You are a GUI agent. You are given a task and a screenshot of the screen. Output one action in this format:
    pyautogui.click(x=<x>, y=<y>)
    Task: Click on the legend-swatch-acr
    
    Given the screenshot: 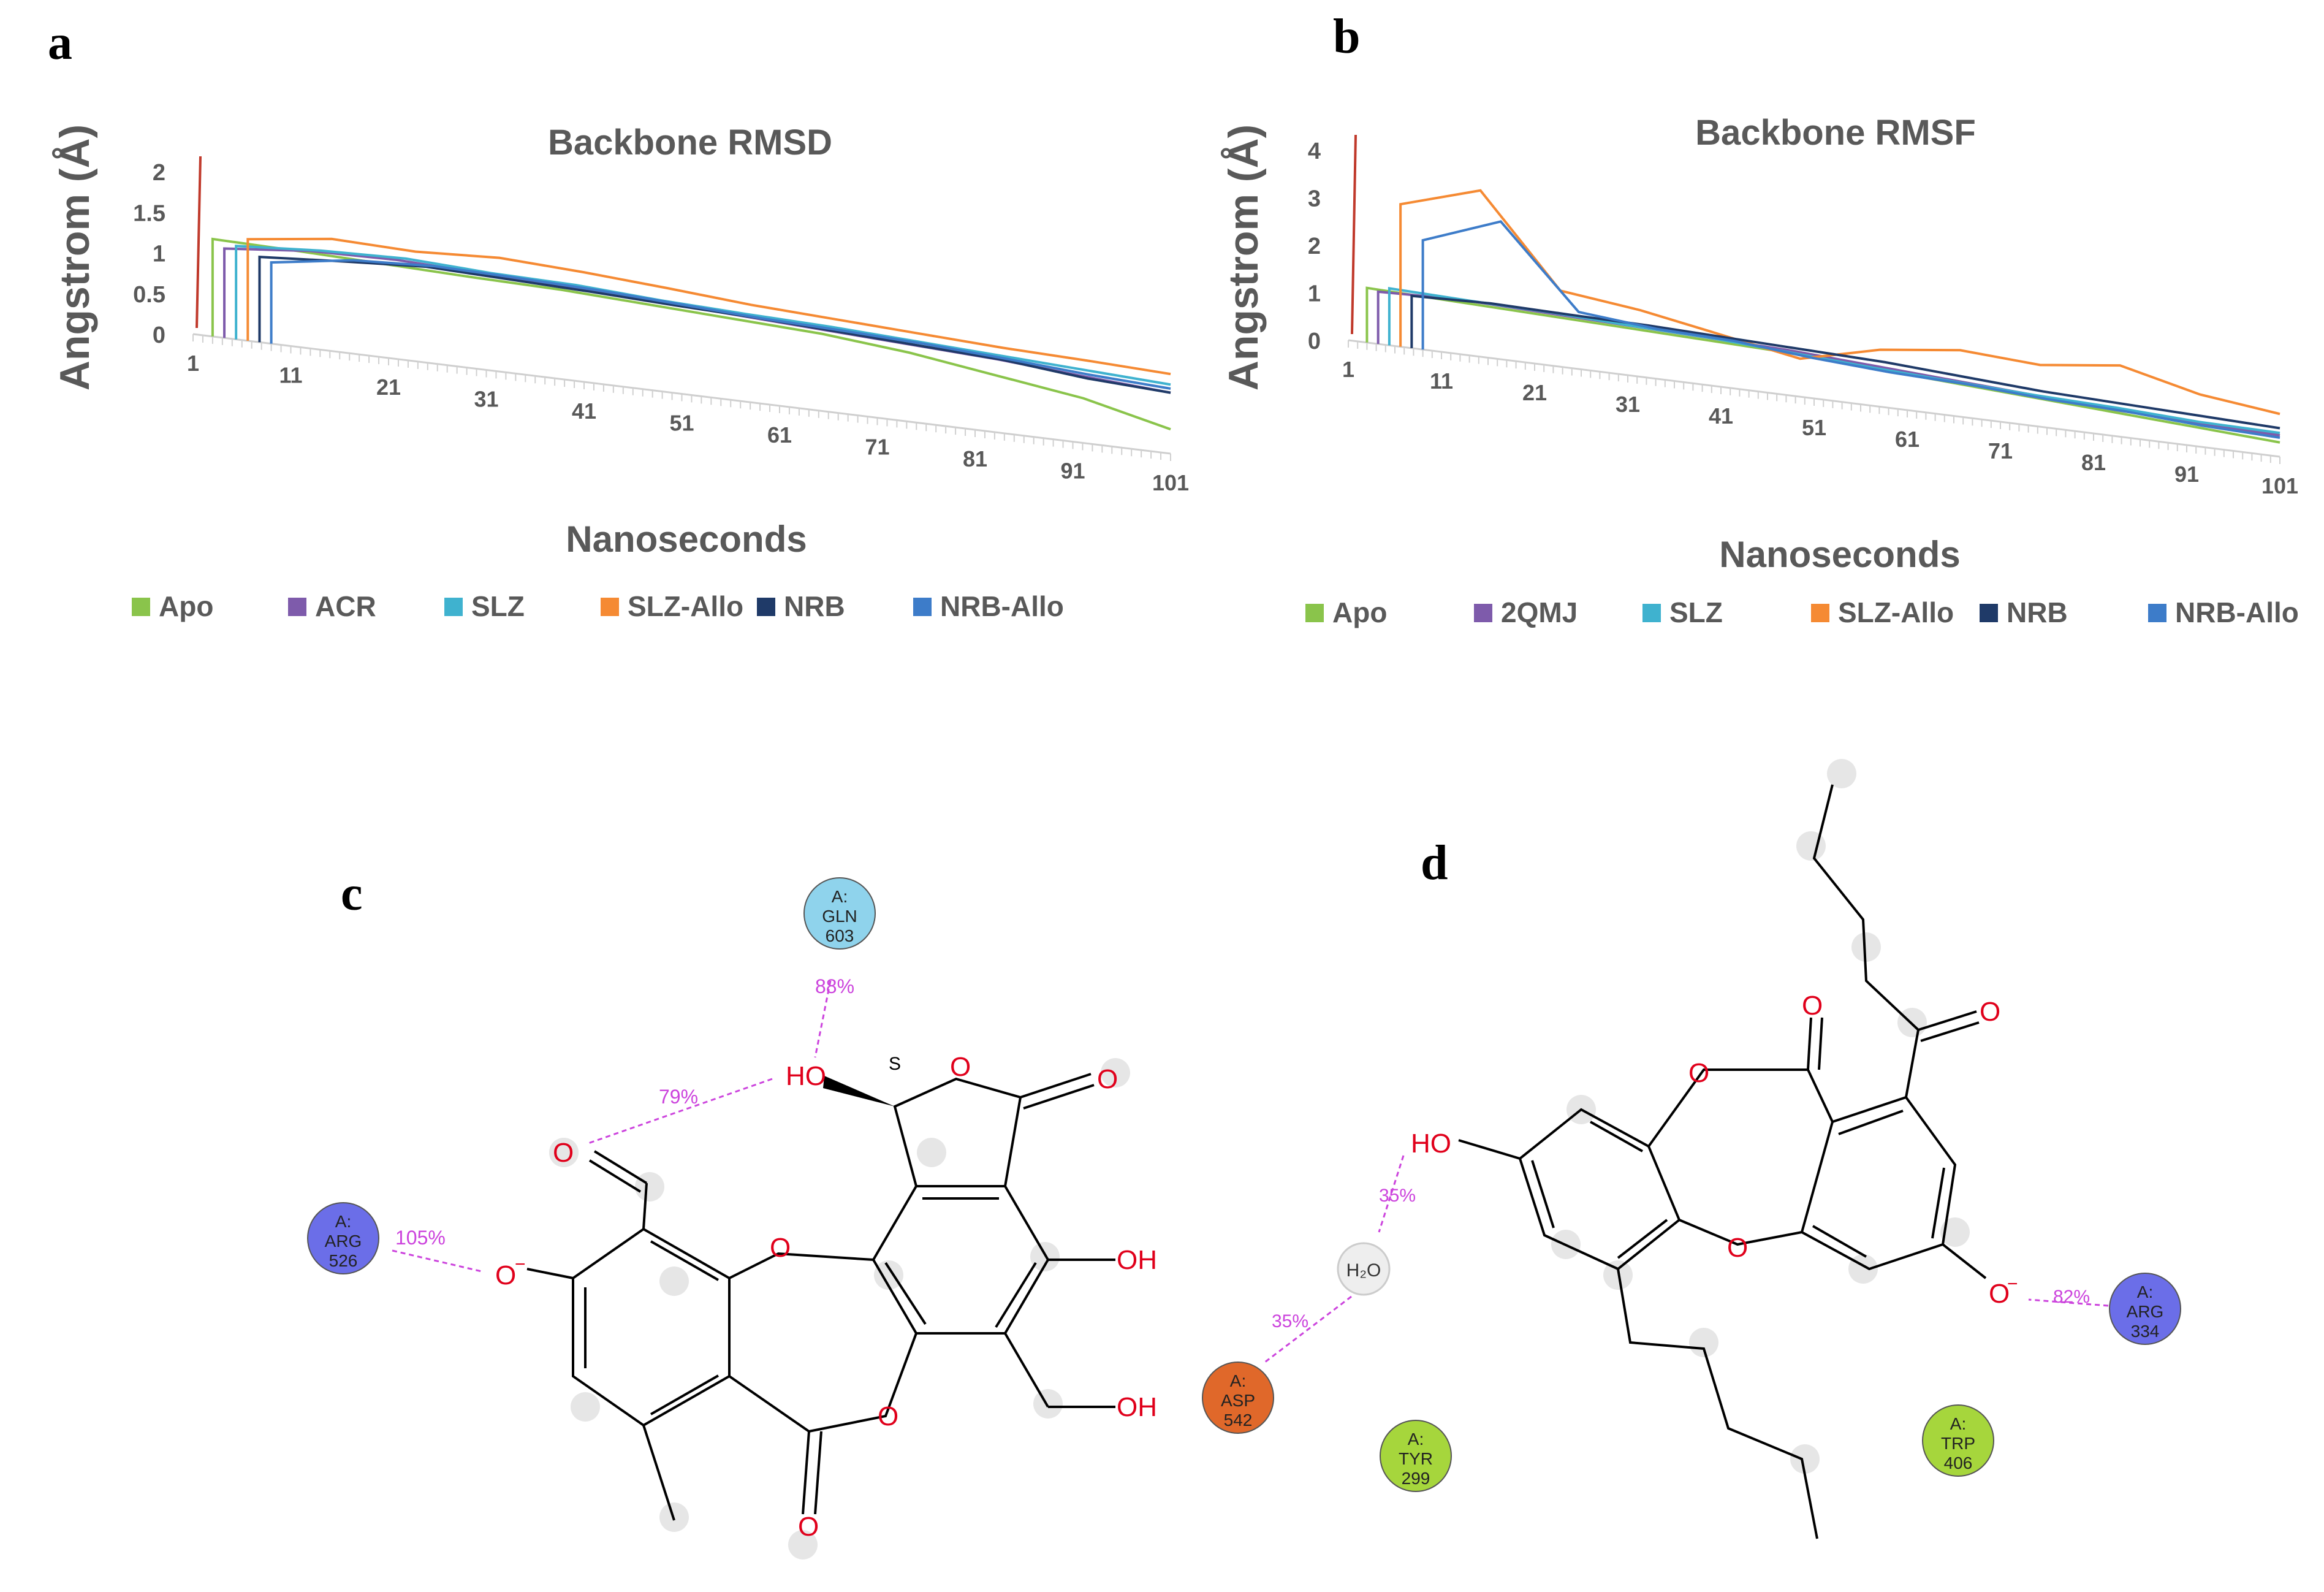 What is the action you would take?
    pyautogui.click(x=297, y=607)
    